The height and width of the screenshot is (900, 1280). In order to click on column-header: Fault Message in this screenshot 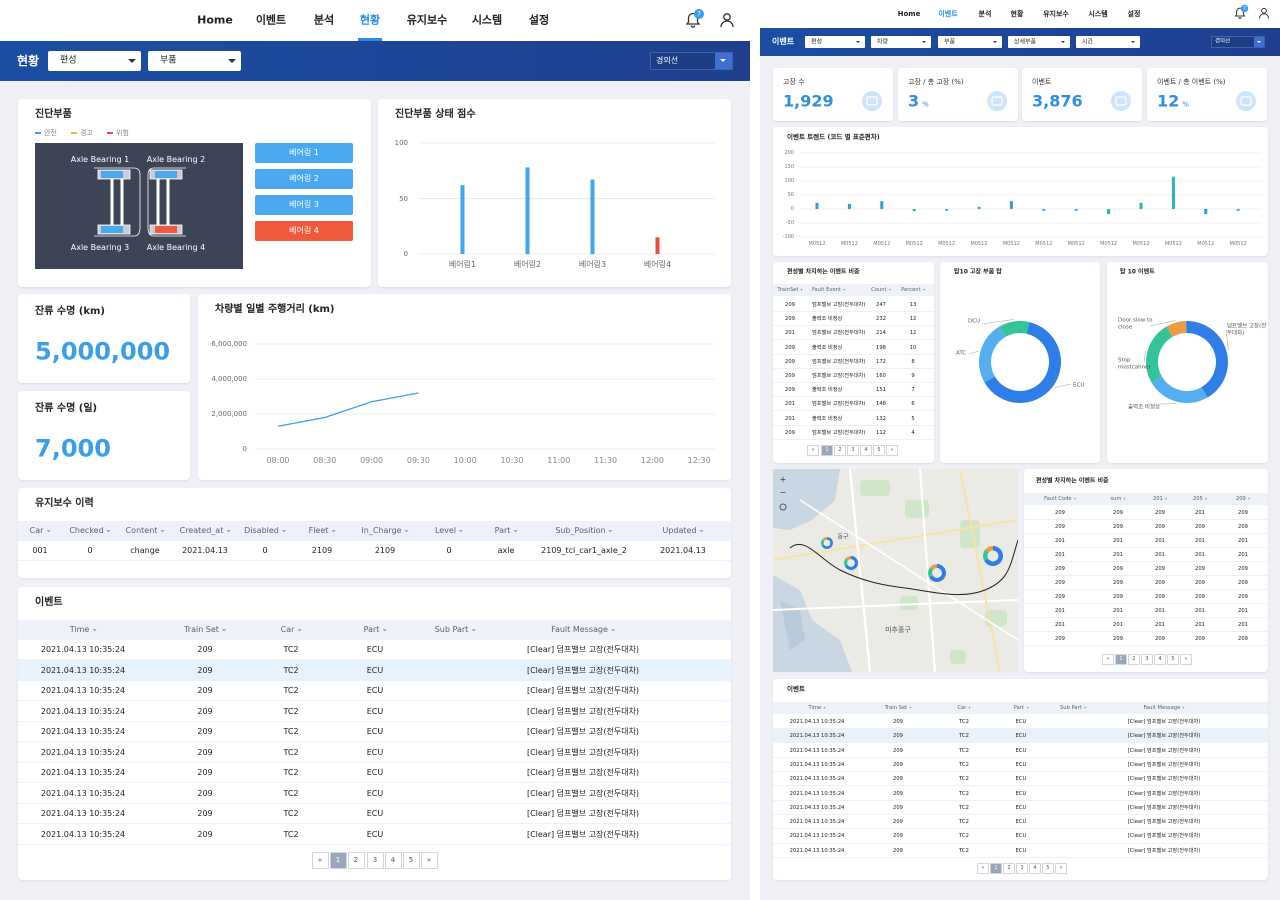, I will do `click(583, 630)`.